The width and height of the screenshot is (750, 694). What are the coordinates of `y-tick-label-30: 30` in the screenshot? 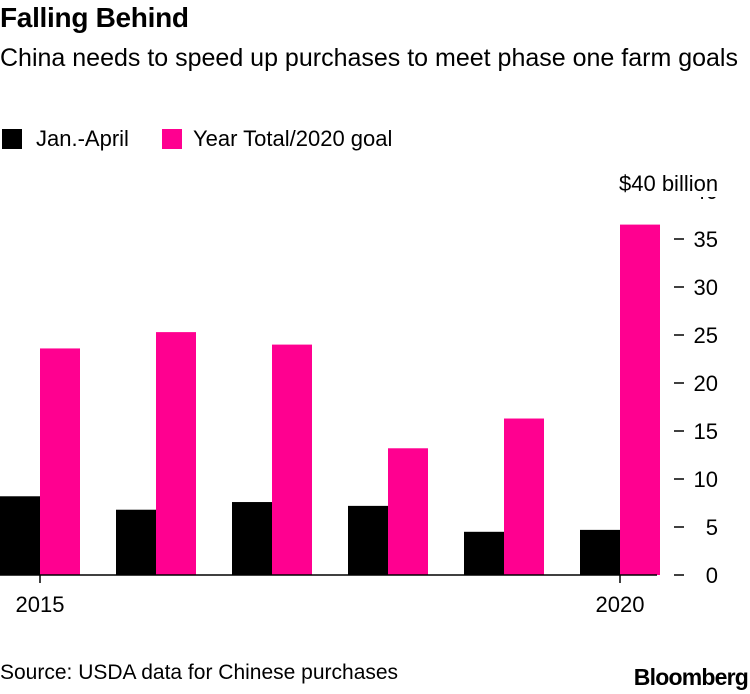 It's located at (706, 287).